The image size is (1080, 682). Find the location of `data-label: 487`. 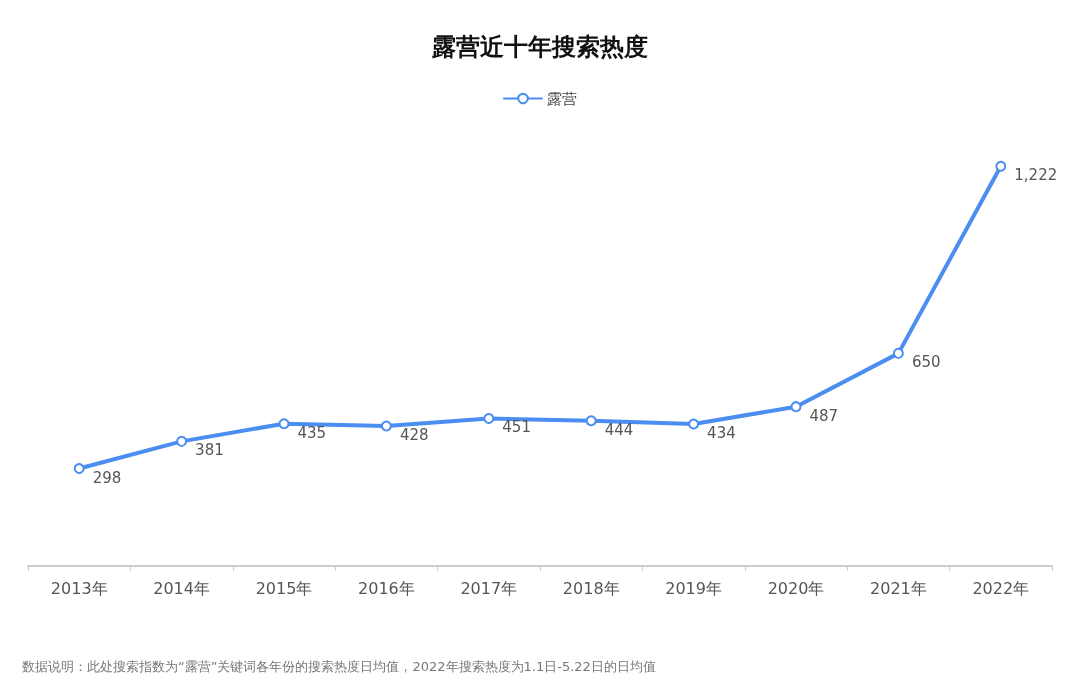

data-label: 487 is located at coordinates (824, 415).